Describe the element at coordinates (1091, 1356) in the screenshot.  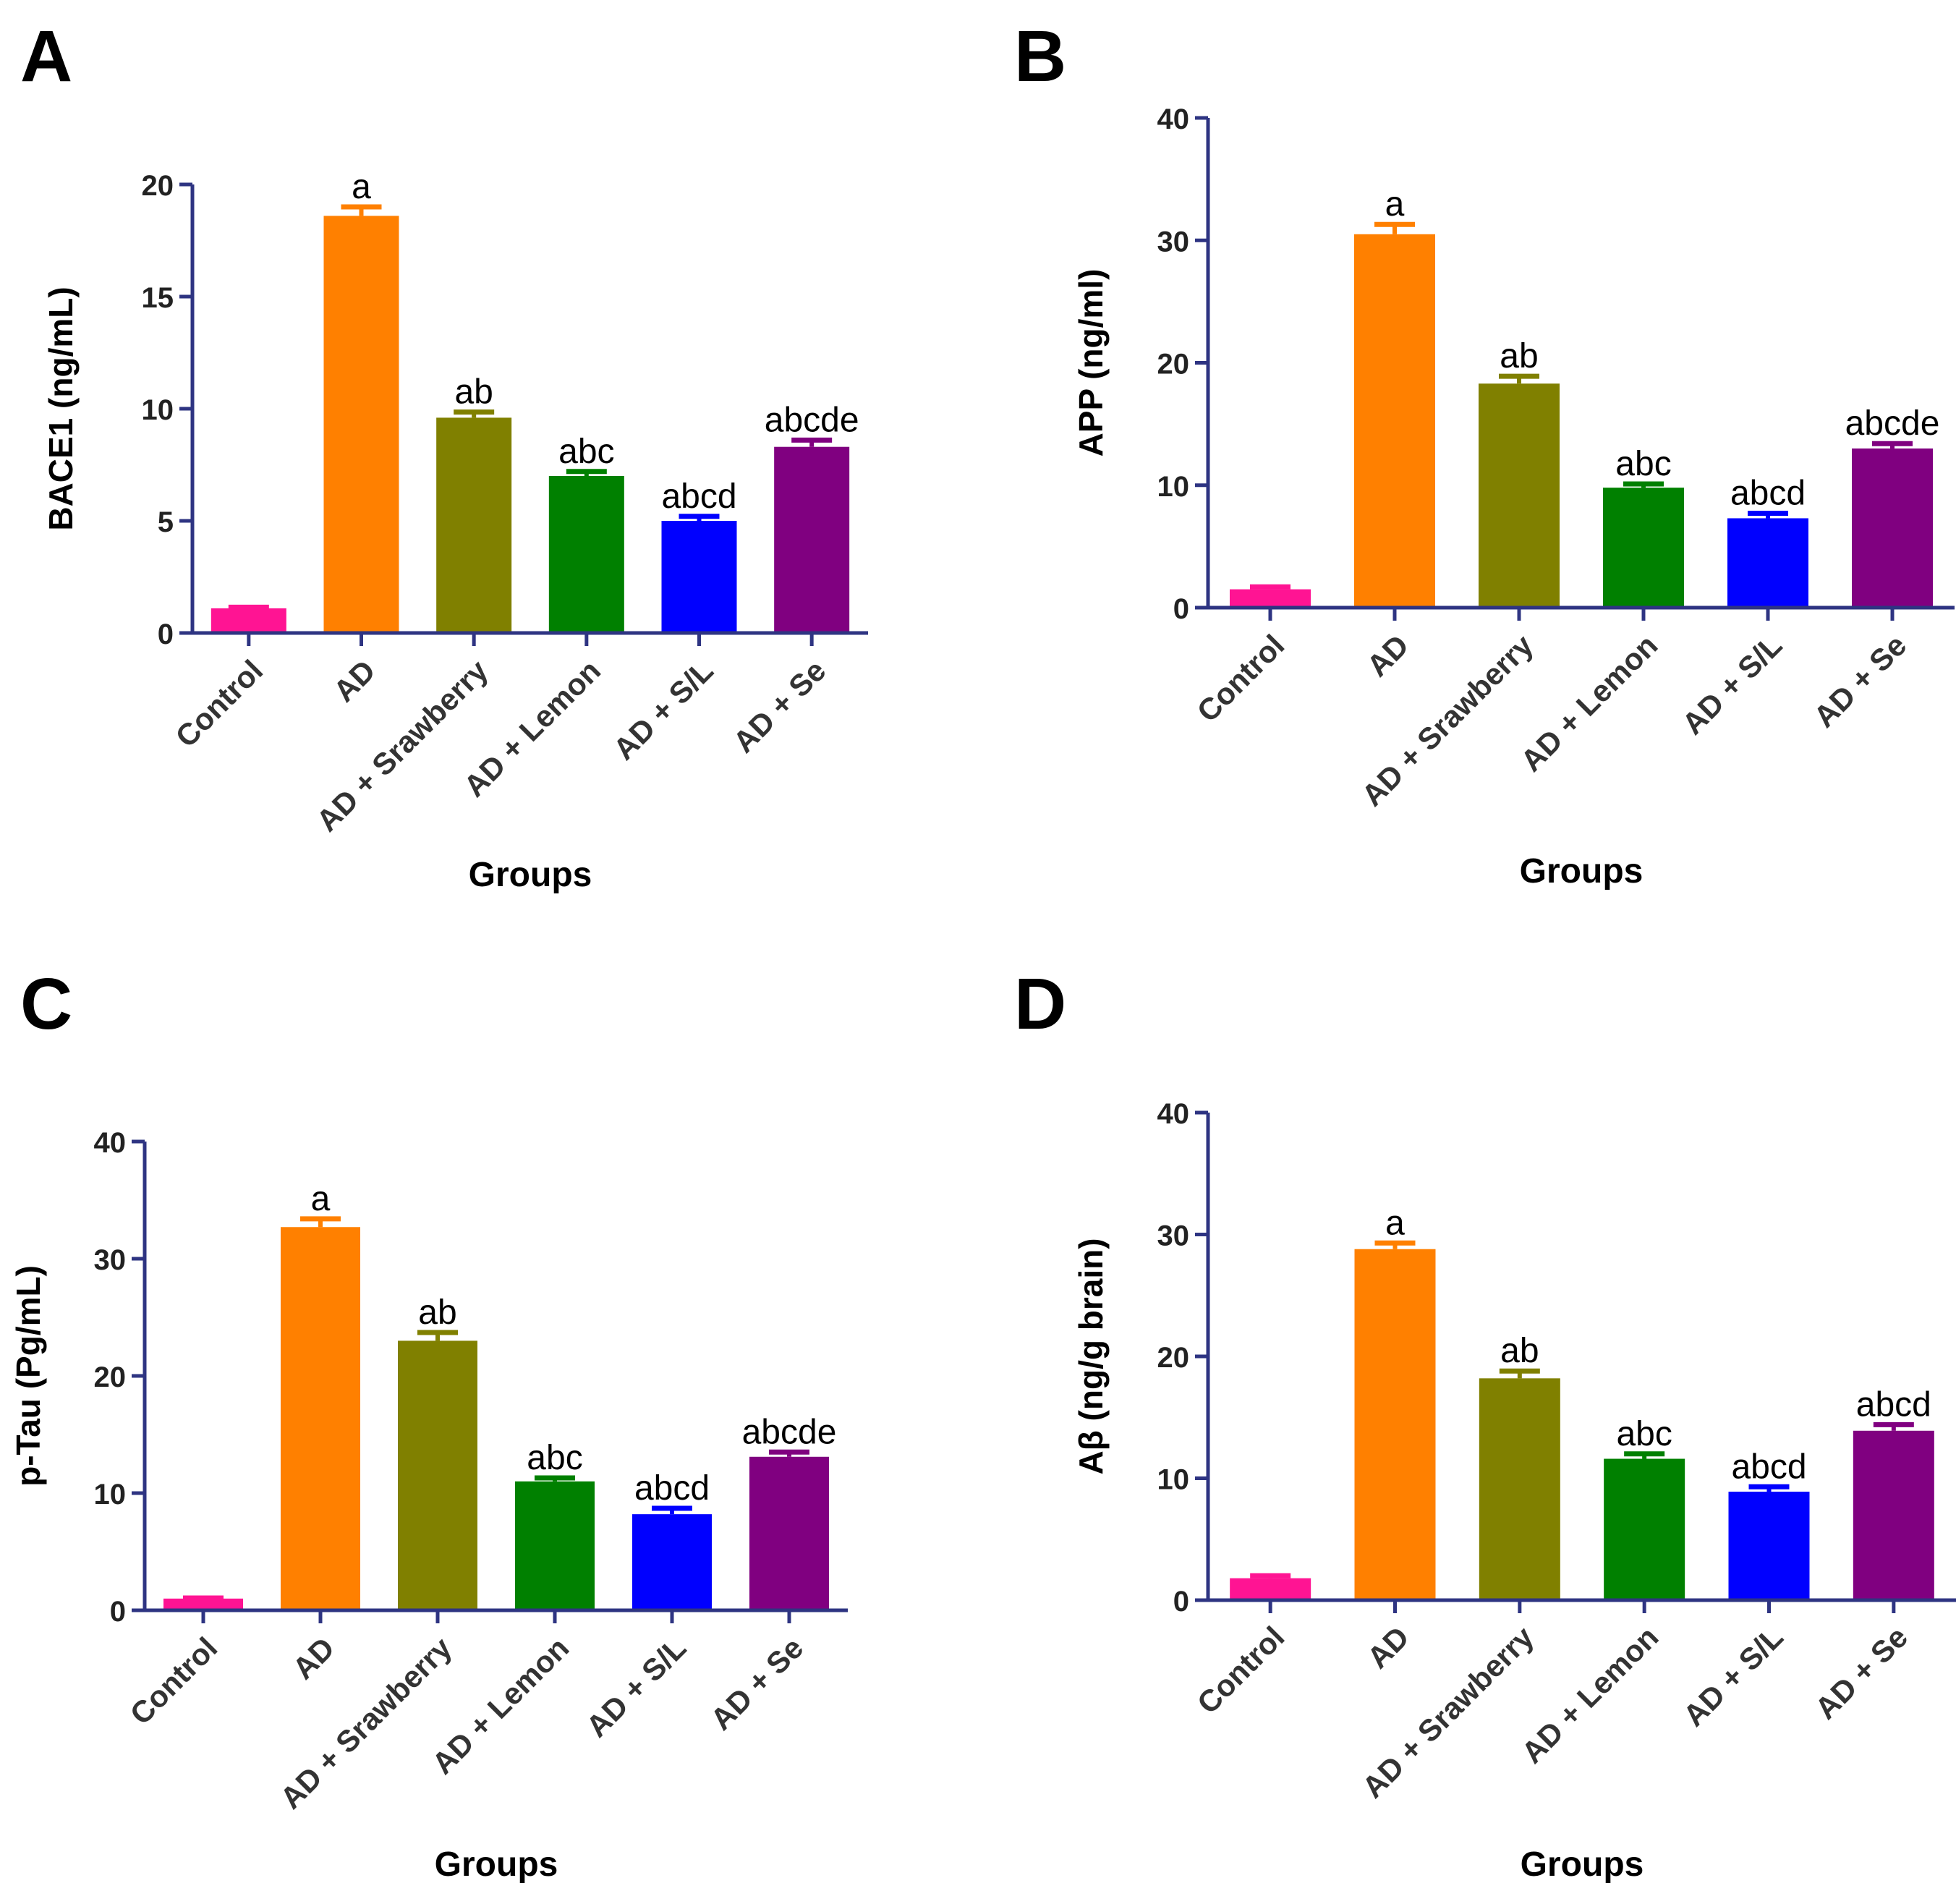
I see `y-axis-label: Aβ (ng/g brain)` at that location.